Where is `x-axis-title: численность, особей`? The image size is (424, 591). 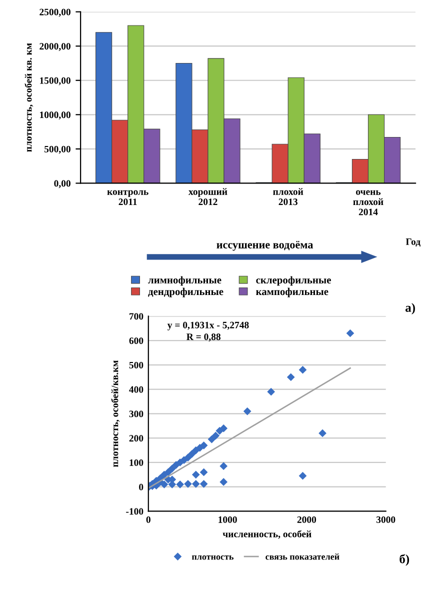
x-axis-title: численность, особей is located at coordinates (267, 534).